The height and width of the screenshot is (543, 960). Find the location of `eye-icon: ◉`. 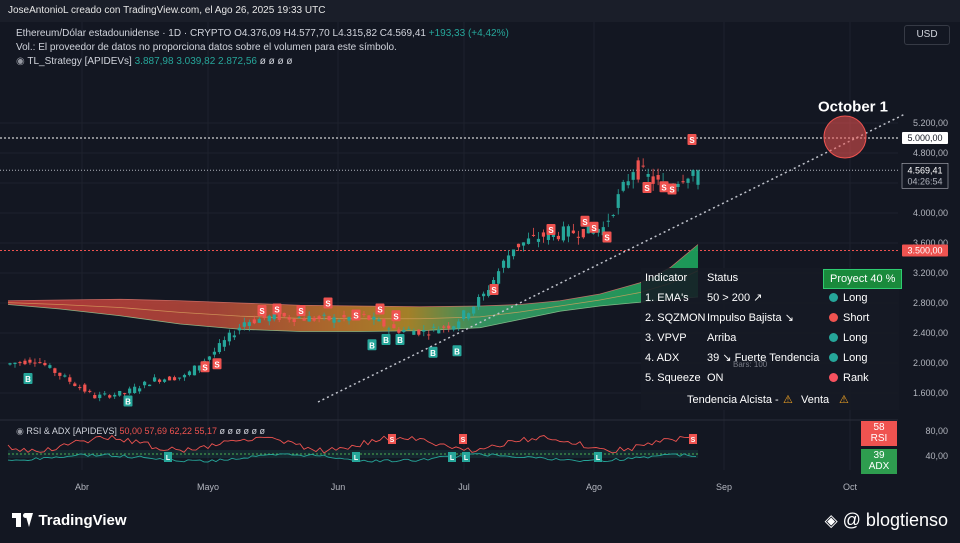

eye-icon: ◉ is located at coordinates (20, 61).